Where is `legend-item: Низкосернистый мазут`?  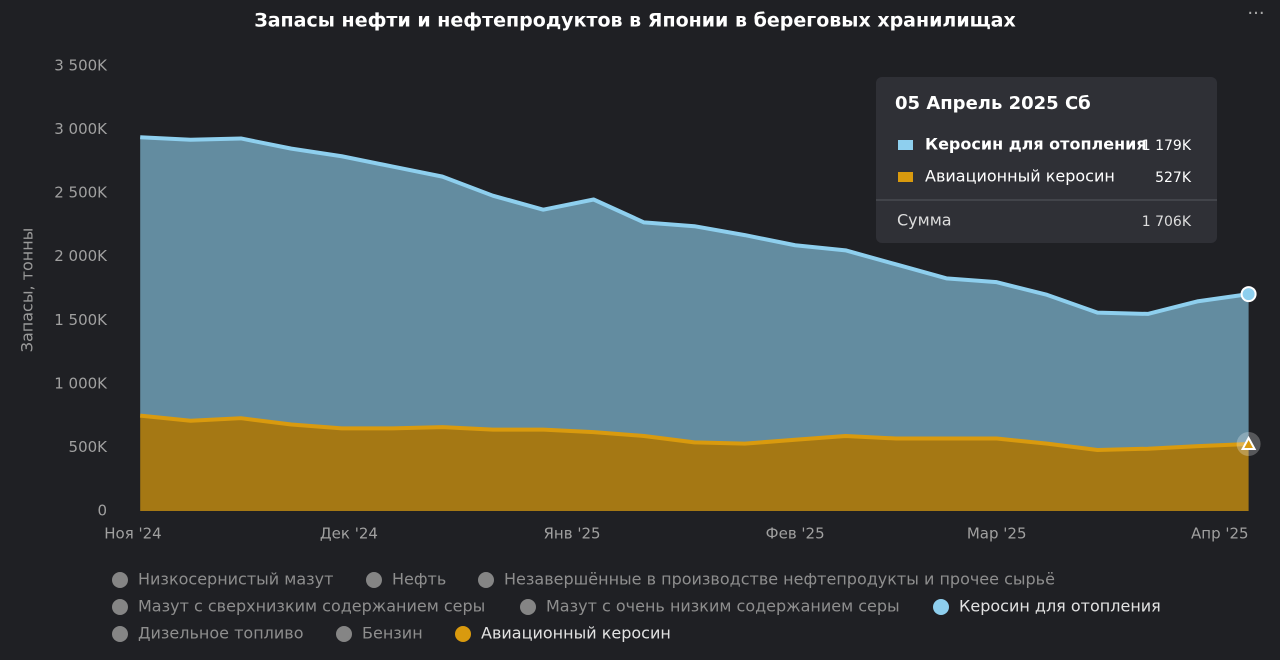
legend-item: Низкосернистый мазут is located at coordinates (222, 579).